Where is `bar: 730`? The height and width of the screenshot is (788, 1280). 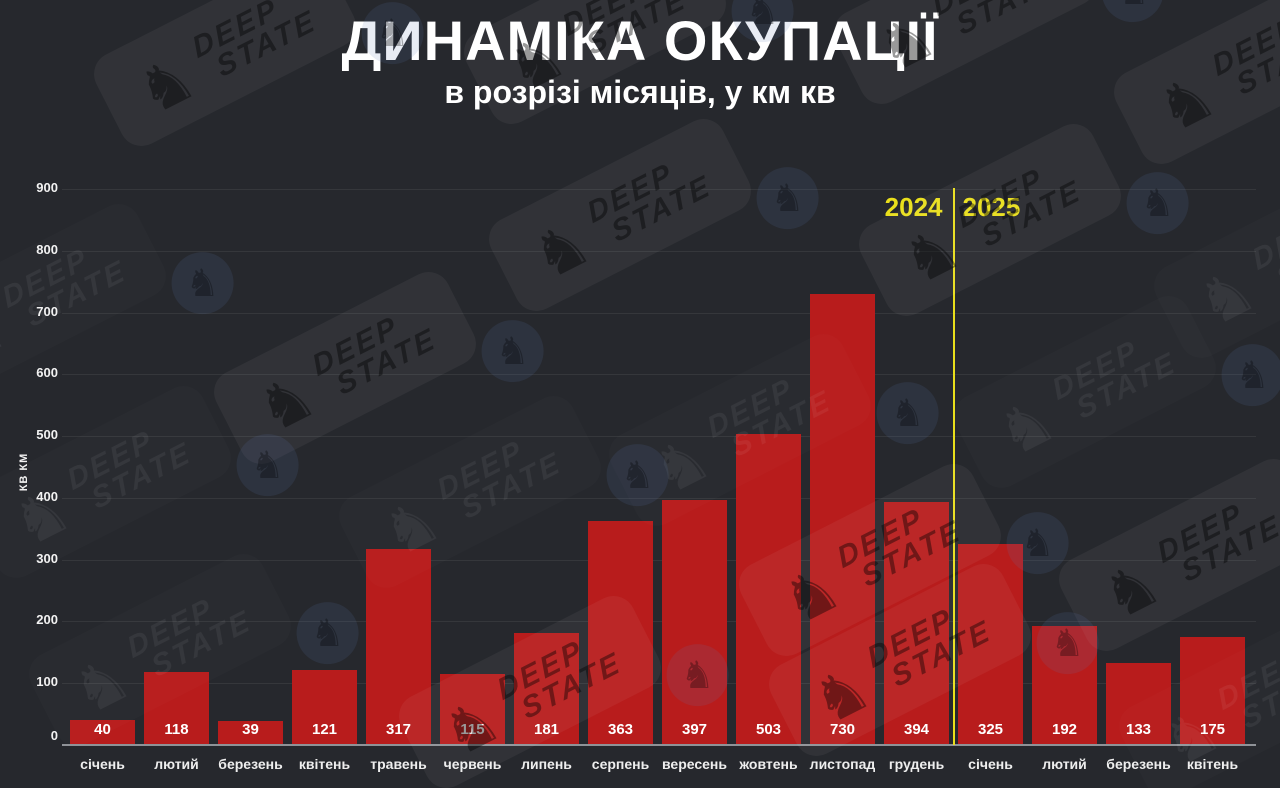 bar: 730 is located at coordinates (842, 519).